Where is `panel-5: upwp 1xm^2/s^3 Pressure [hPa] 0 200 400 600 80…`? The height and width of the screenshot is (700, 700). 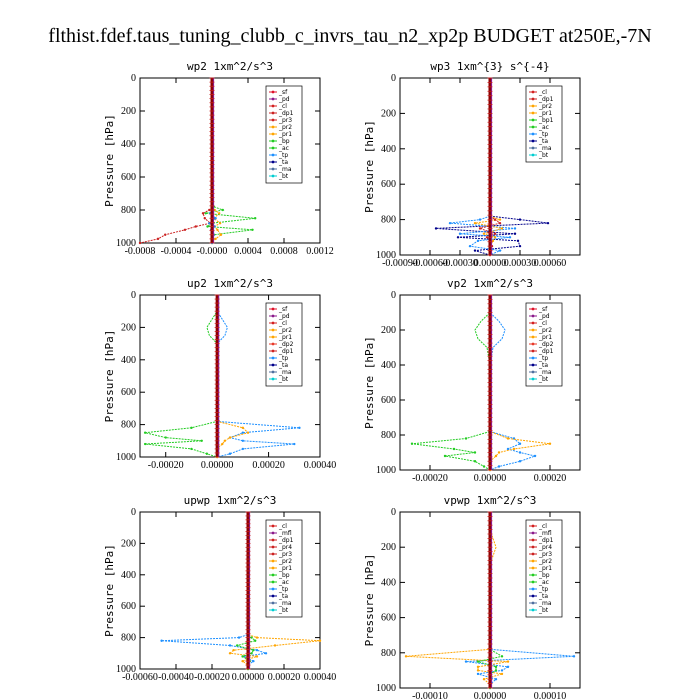 panel-5: upwp 1xm^2/s^3 Pressure [hPa] 0 200 400 600 80… is located at coordinates (219, 588).